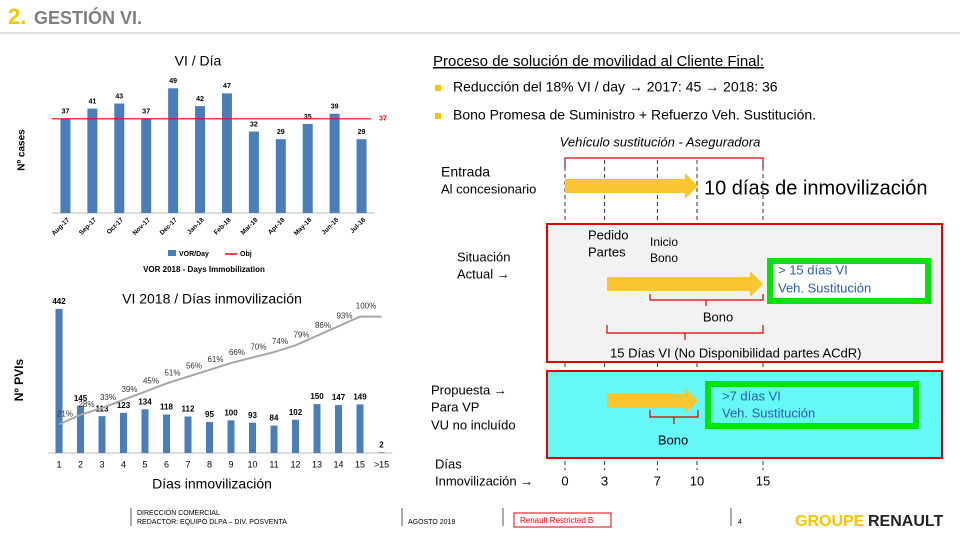 Image resolution: width=960 pixels, height=540 pixels. Describe the element at coordinates (212, 522) in the screenshot. I see `footer-text: REDACTOR: EQUIPO DLPA – DIV. POSVENTA` at that location.